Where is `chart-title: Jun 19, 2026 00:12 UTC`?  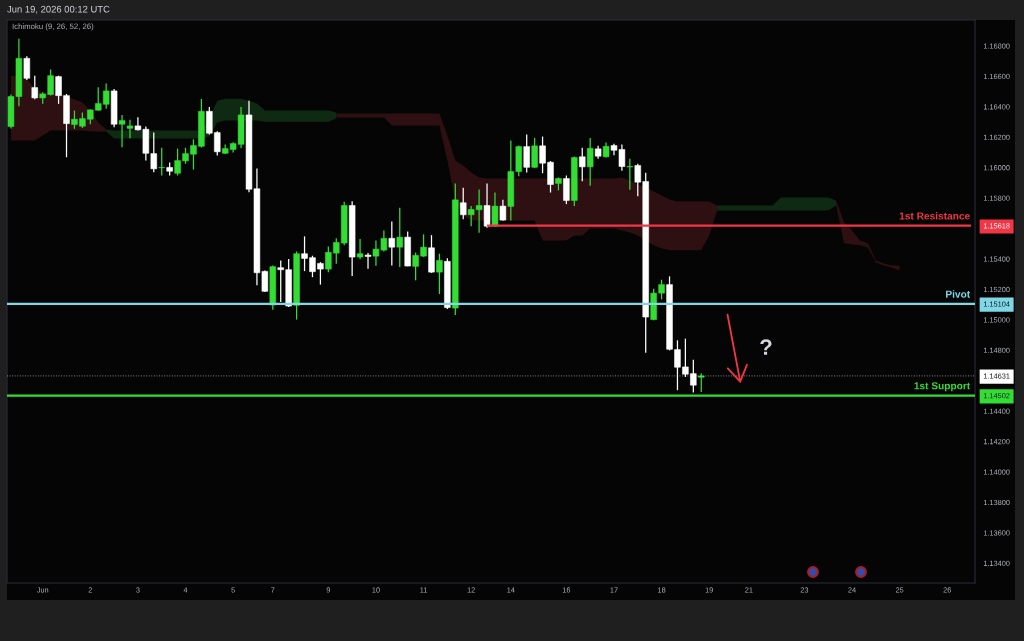
chart-title: Jun 19, 2026 00:12 UTC is located at coordinates (58, 9).